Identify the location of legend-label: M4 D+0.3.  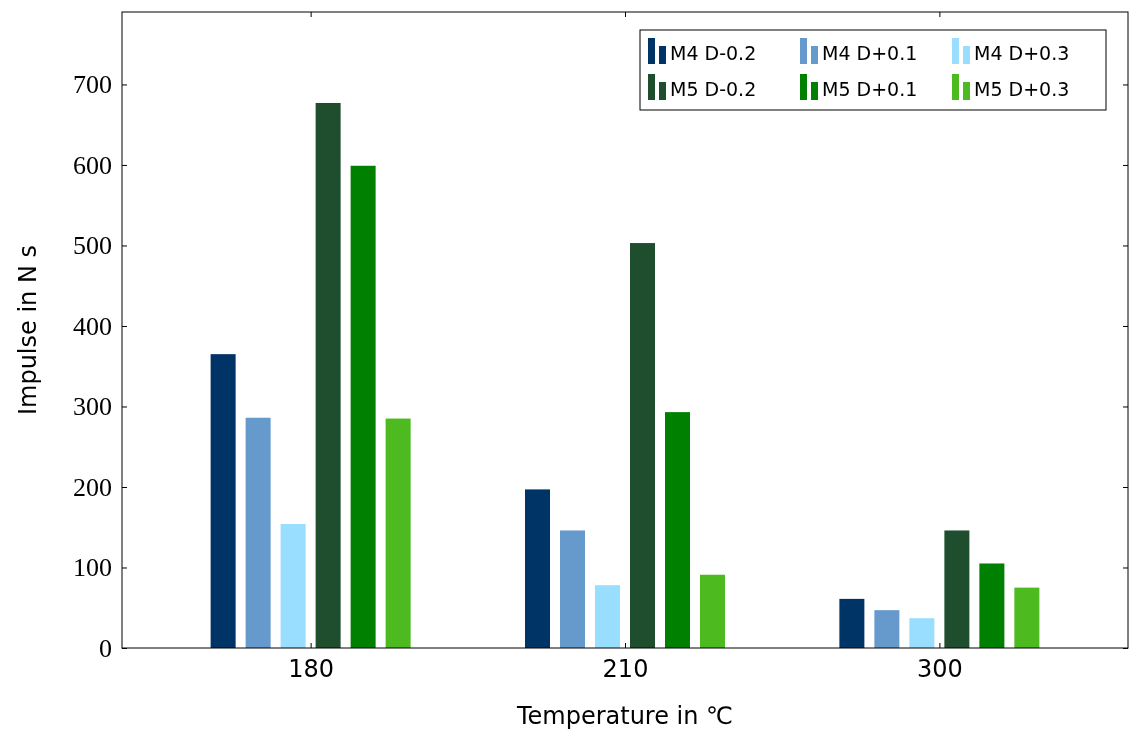
(1022, 53).